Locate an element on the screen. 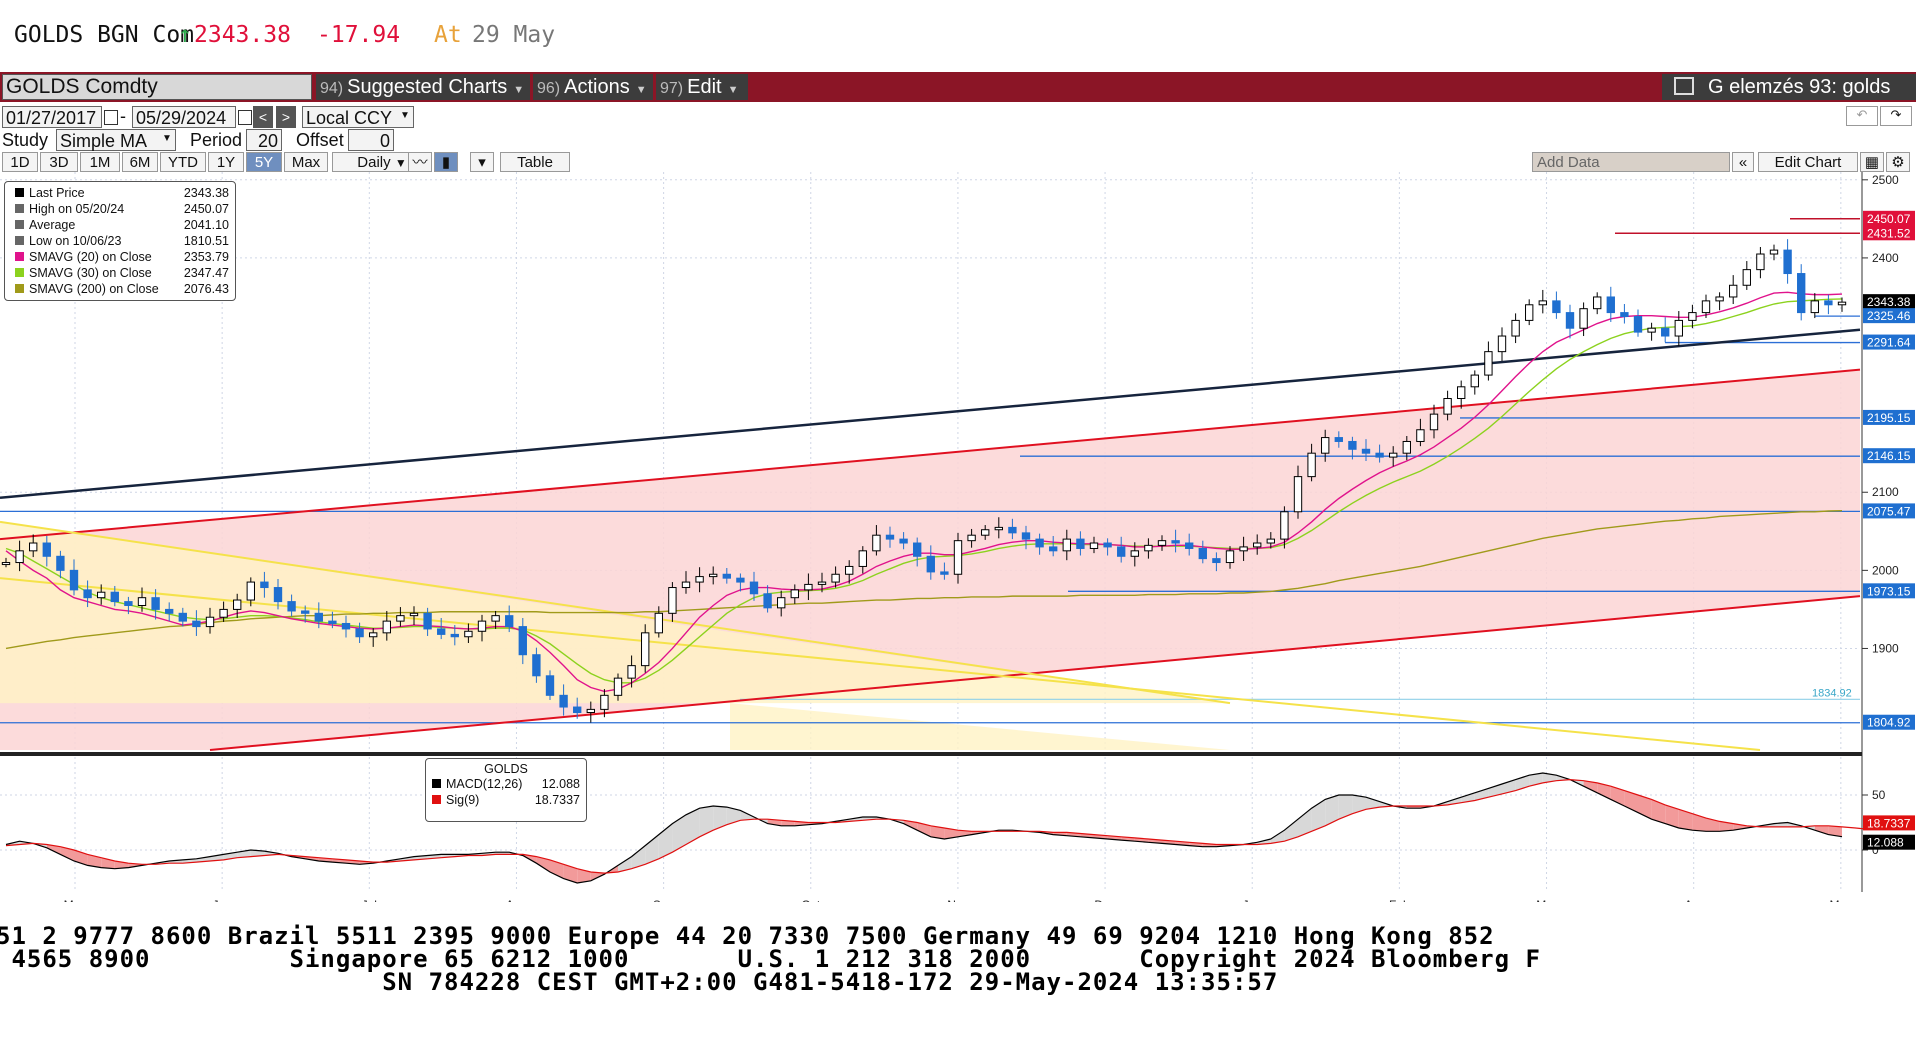  ticker-name: GOLDS BGN Com is located at coordinates (104, 35).